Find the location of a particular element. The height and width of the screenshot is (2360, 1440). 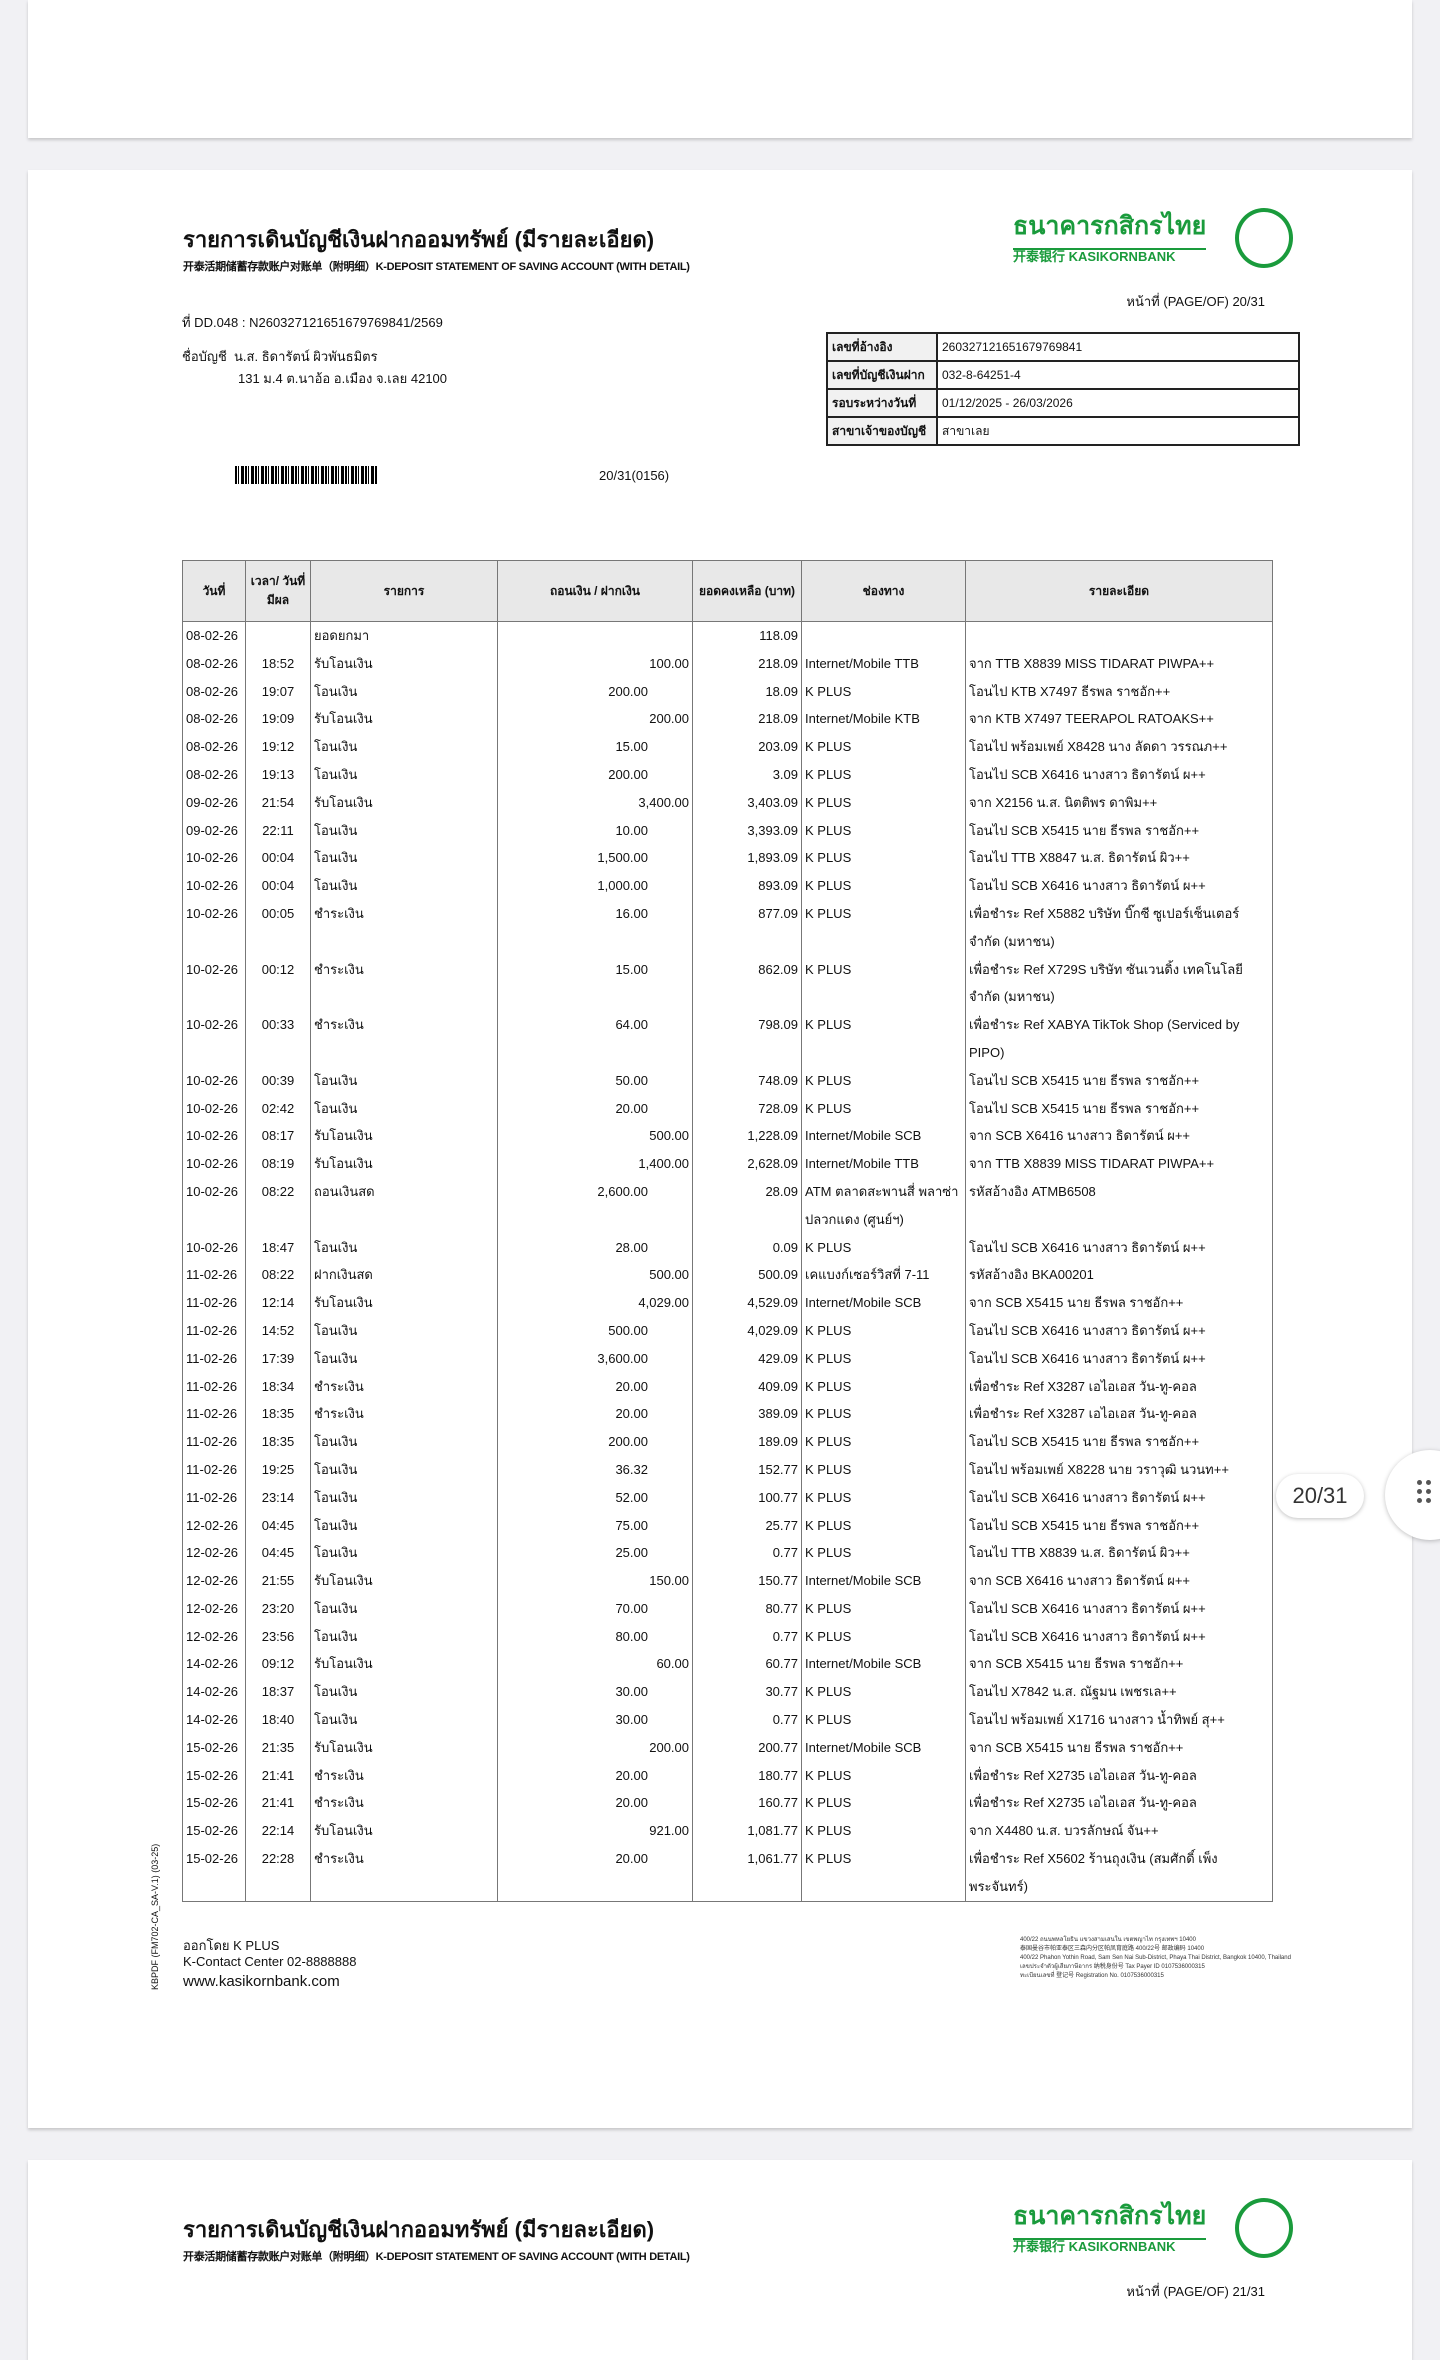

balance-cell: 2,628.09 is located at coordinates (747, 1164).